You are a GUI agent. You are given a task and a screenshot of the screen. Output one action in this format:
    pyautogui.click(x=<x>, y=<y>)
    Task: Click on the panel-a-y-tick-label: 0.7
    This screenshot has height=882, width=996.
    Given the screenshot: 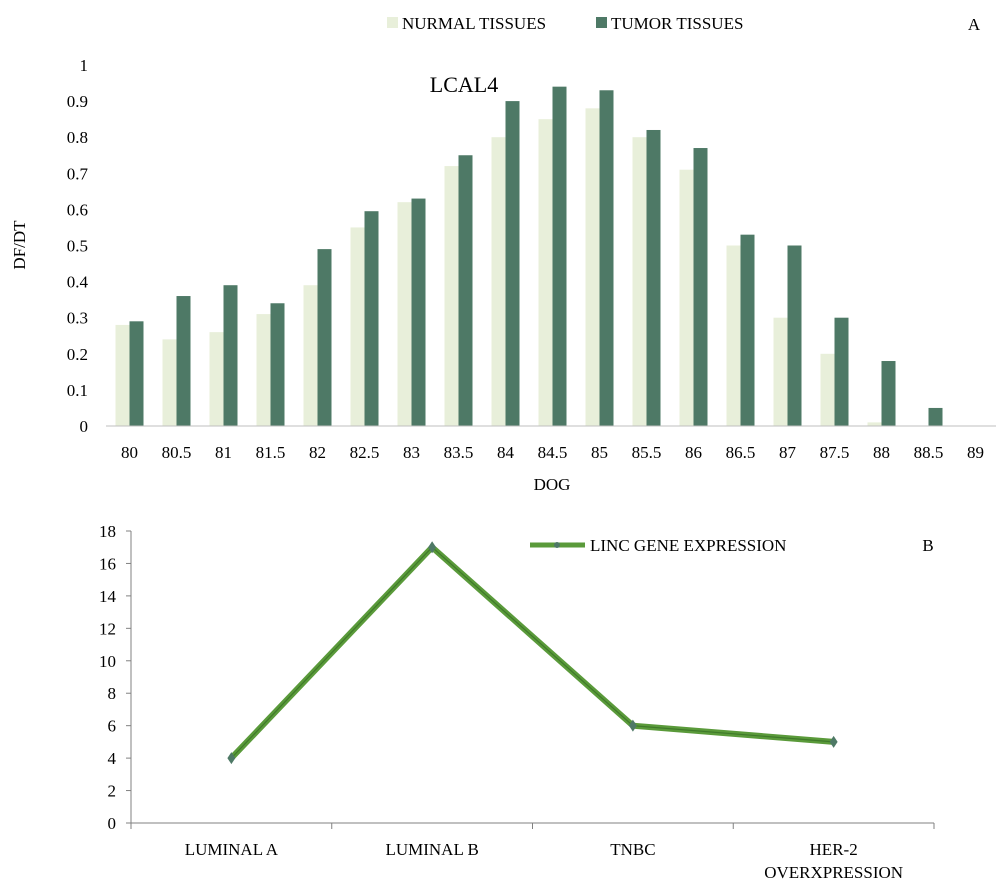 What is the action you would take?
    pyautogui.click(x=78, y=173)
    